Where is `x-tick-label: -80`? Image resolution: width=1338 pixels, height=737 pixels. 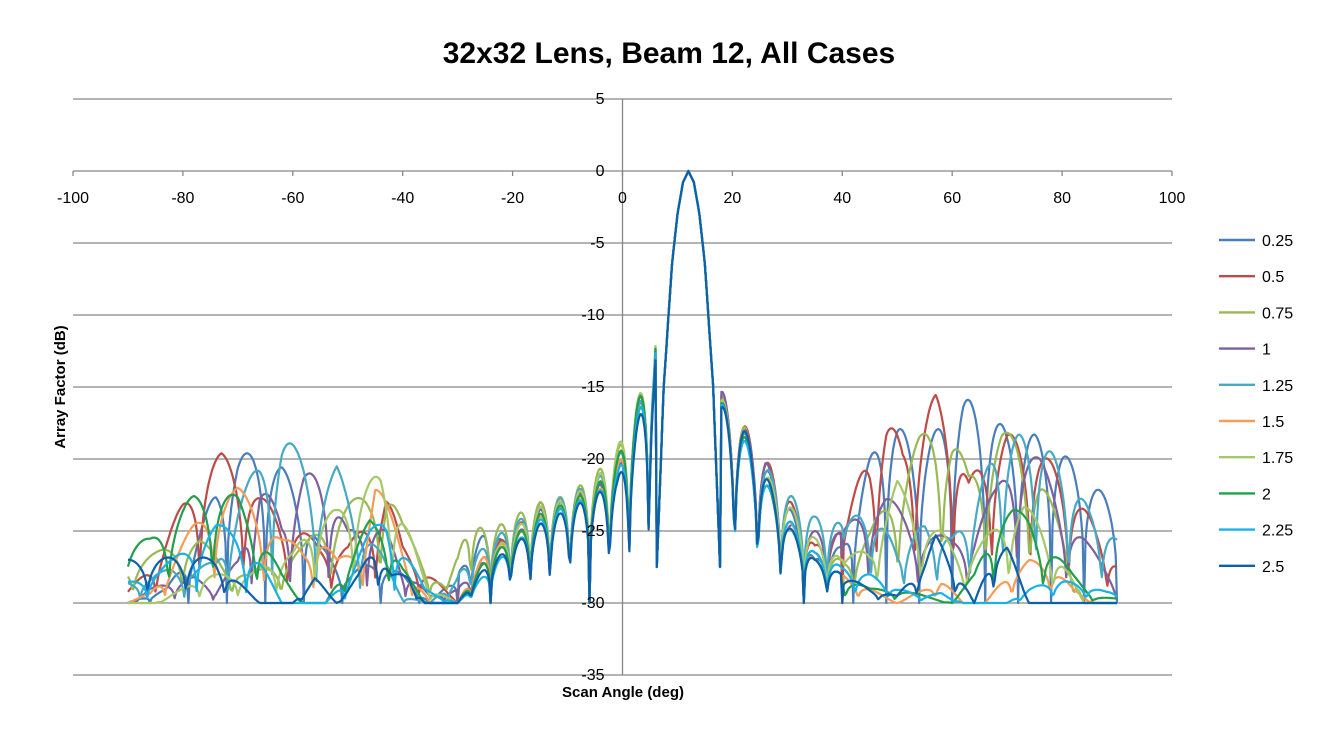 x-tick-label: -80 is located at coordinates (182, 198).